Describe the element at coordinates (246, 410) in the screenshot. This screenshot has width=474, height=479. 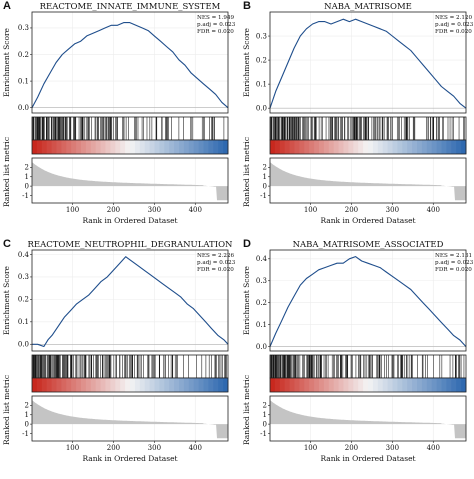
I see `metric-ylabel: Ranked list metric` at that location.